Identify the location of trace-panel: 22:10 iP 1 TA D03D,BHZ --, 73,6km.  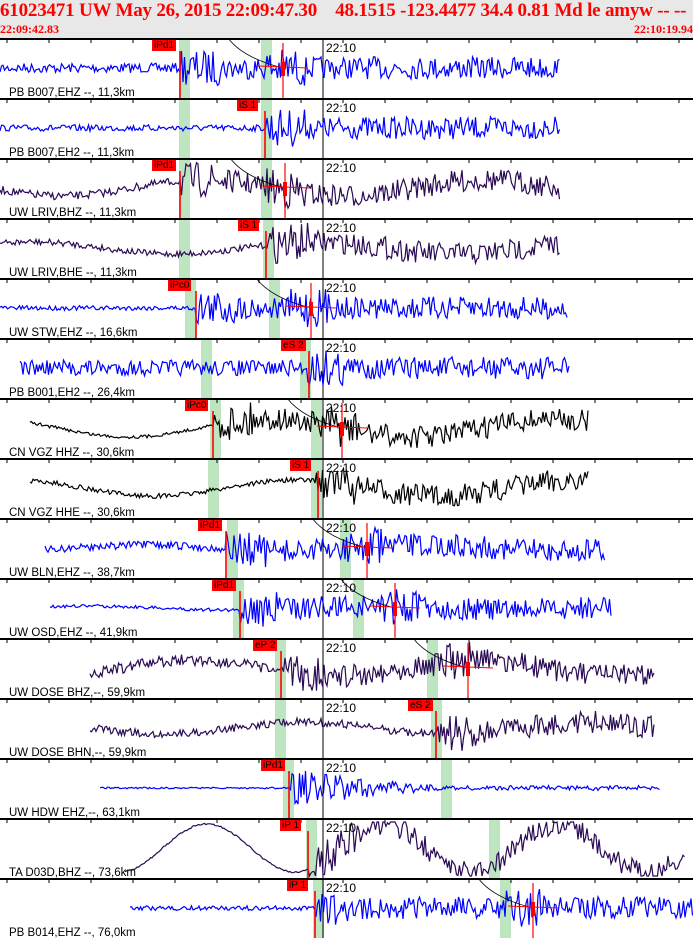
(346, 848).